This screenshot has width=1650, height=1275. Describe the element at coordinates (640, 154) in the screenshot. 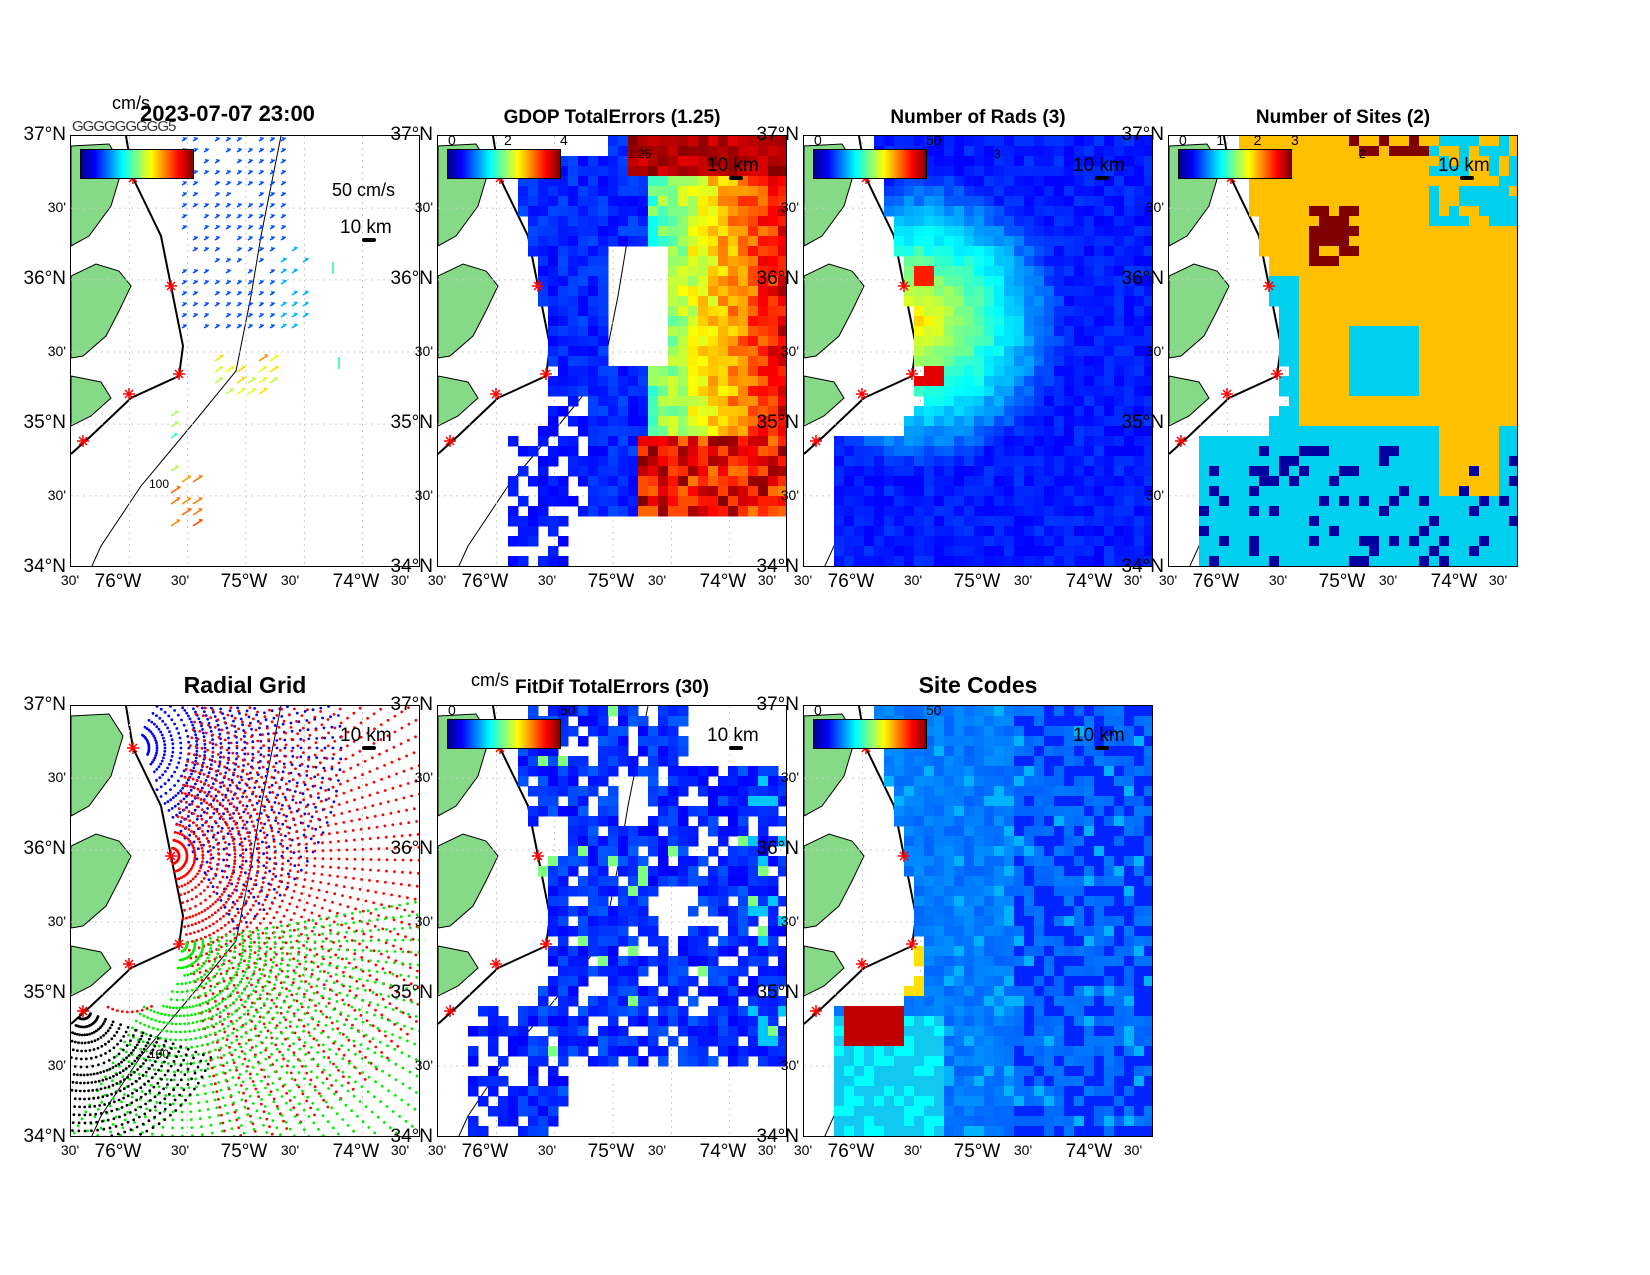

I see `contour-label: 1.25` at that location.